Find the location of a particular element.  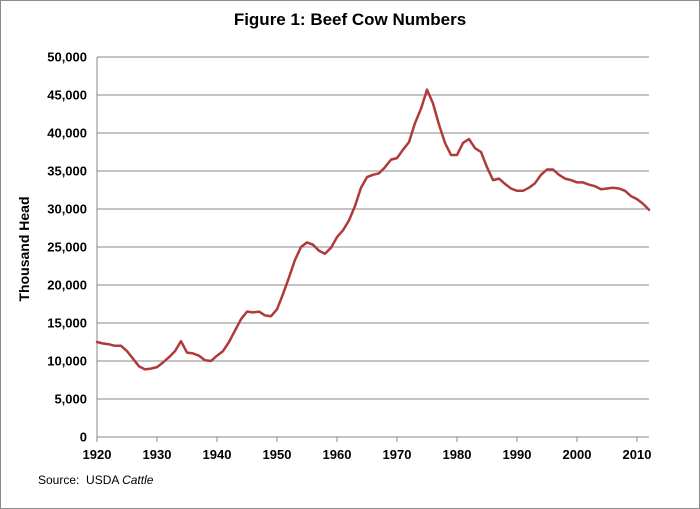

y-tick-label: 0 is located at coordinates (83, 437).